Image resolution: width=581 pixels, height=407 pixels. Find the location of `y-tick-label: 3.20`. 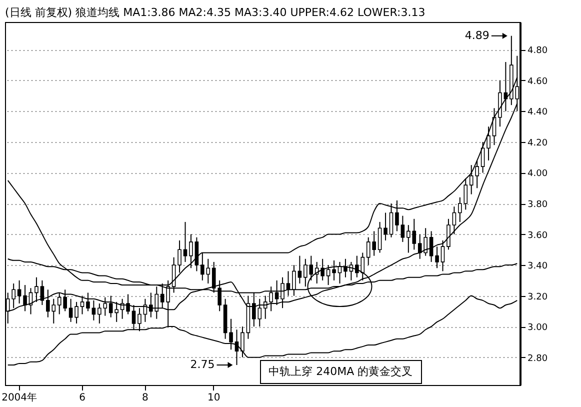

y-tick-label: 3.20 is located at coordinates (538, 297).